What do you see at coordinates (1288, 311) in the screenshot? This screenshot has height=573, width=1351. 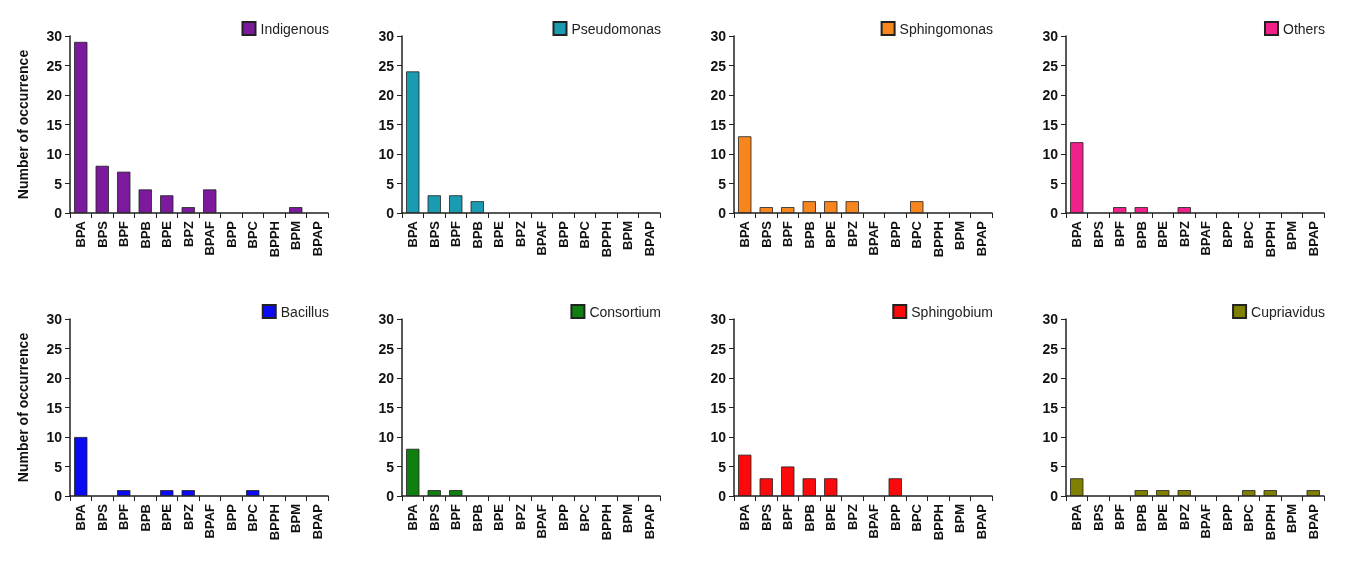 I see `legend-label: Cupriavidus` at bounding box center [1288, 311].